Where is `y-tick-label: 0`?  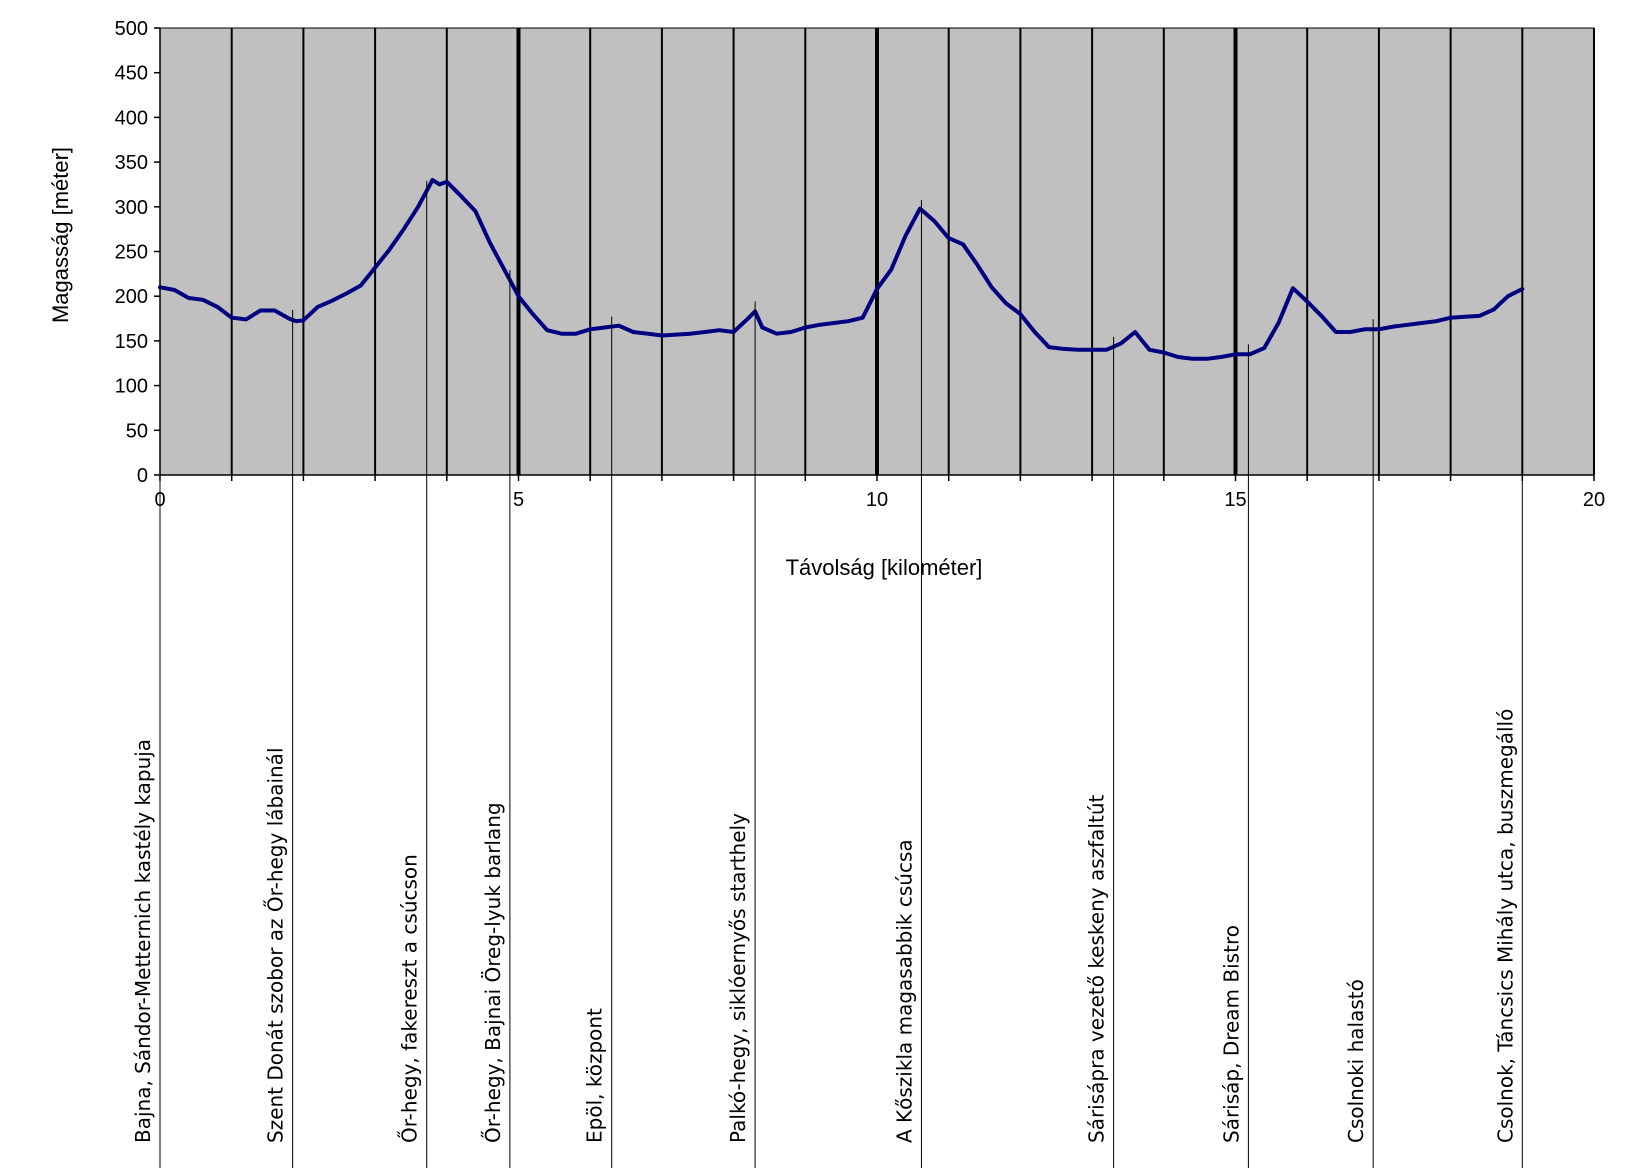
y-tick-label: 0 is located at coordinates (142, 476).